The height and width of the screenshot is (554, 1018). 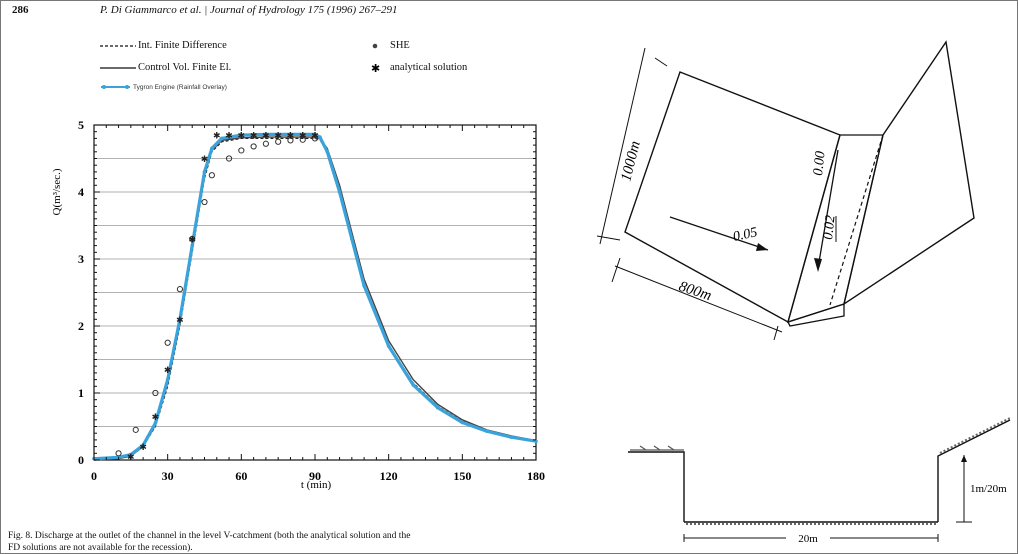 I want to click on channel-dashed-edge, so click(x=856, y=220).